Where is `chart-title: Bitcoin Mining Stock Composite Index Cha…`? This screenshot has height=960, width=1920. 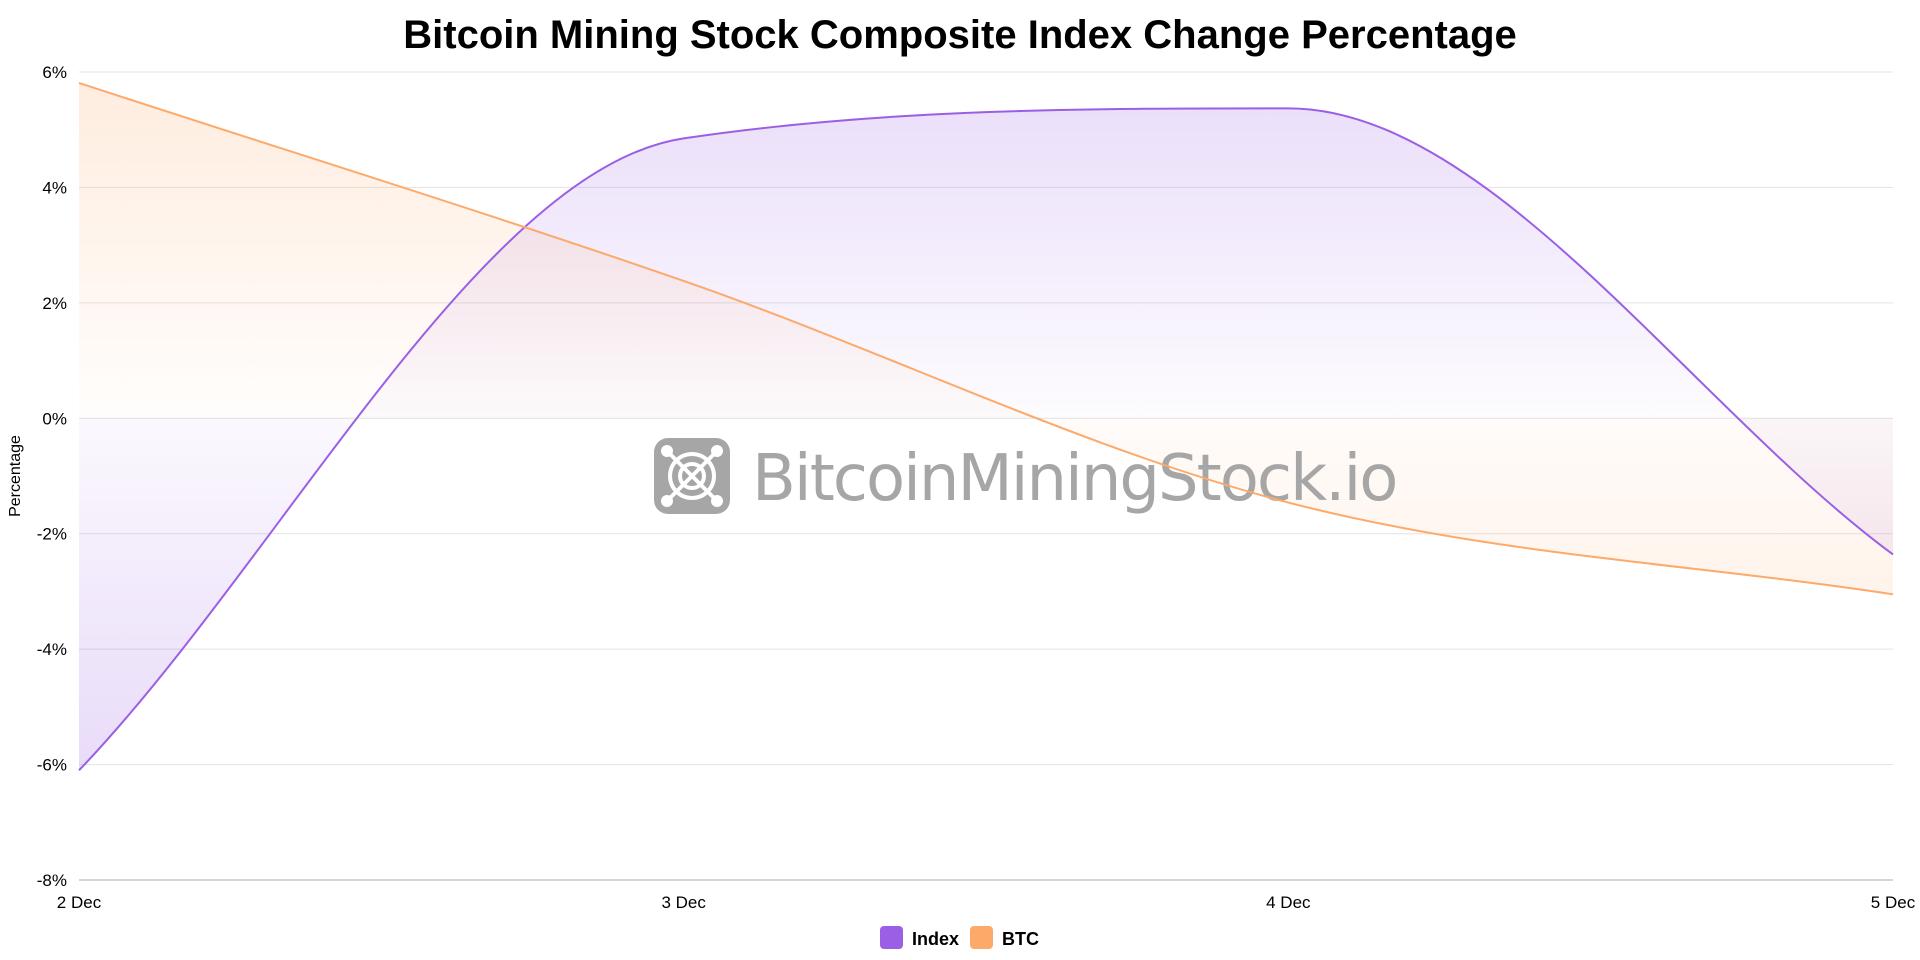
chart-title: Bitcoin Mining Stock Composite Index Cha… is located at coordinates (960, 35).